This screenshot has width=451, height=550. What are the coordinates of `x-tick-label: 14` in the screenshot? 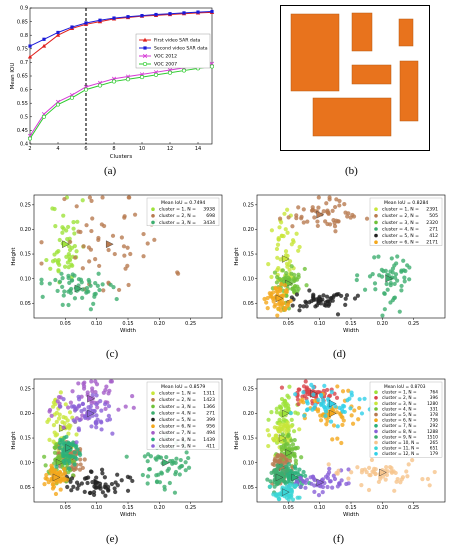 It's located at (198, 149).